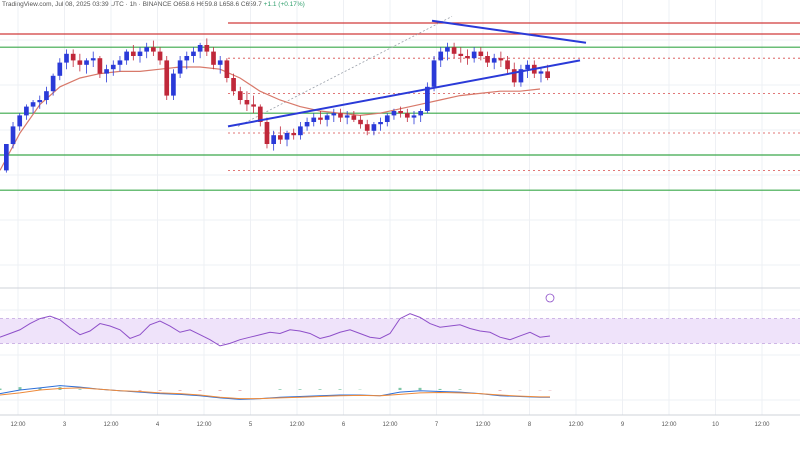 The width and height of the screenshot is (800, 450). Describe the element at coordinates (550, 298) in the screenshot. I see `alert-icon` at that location.